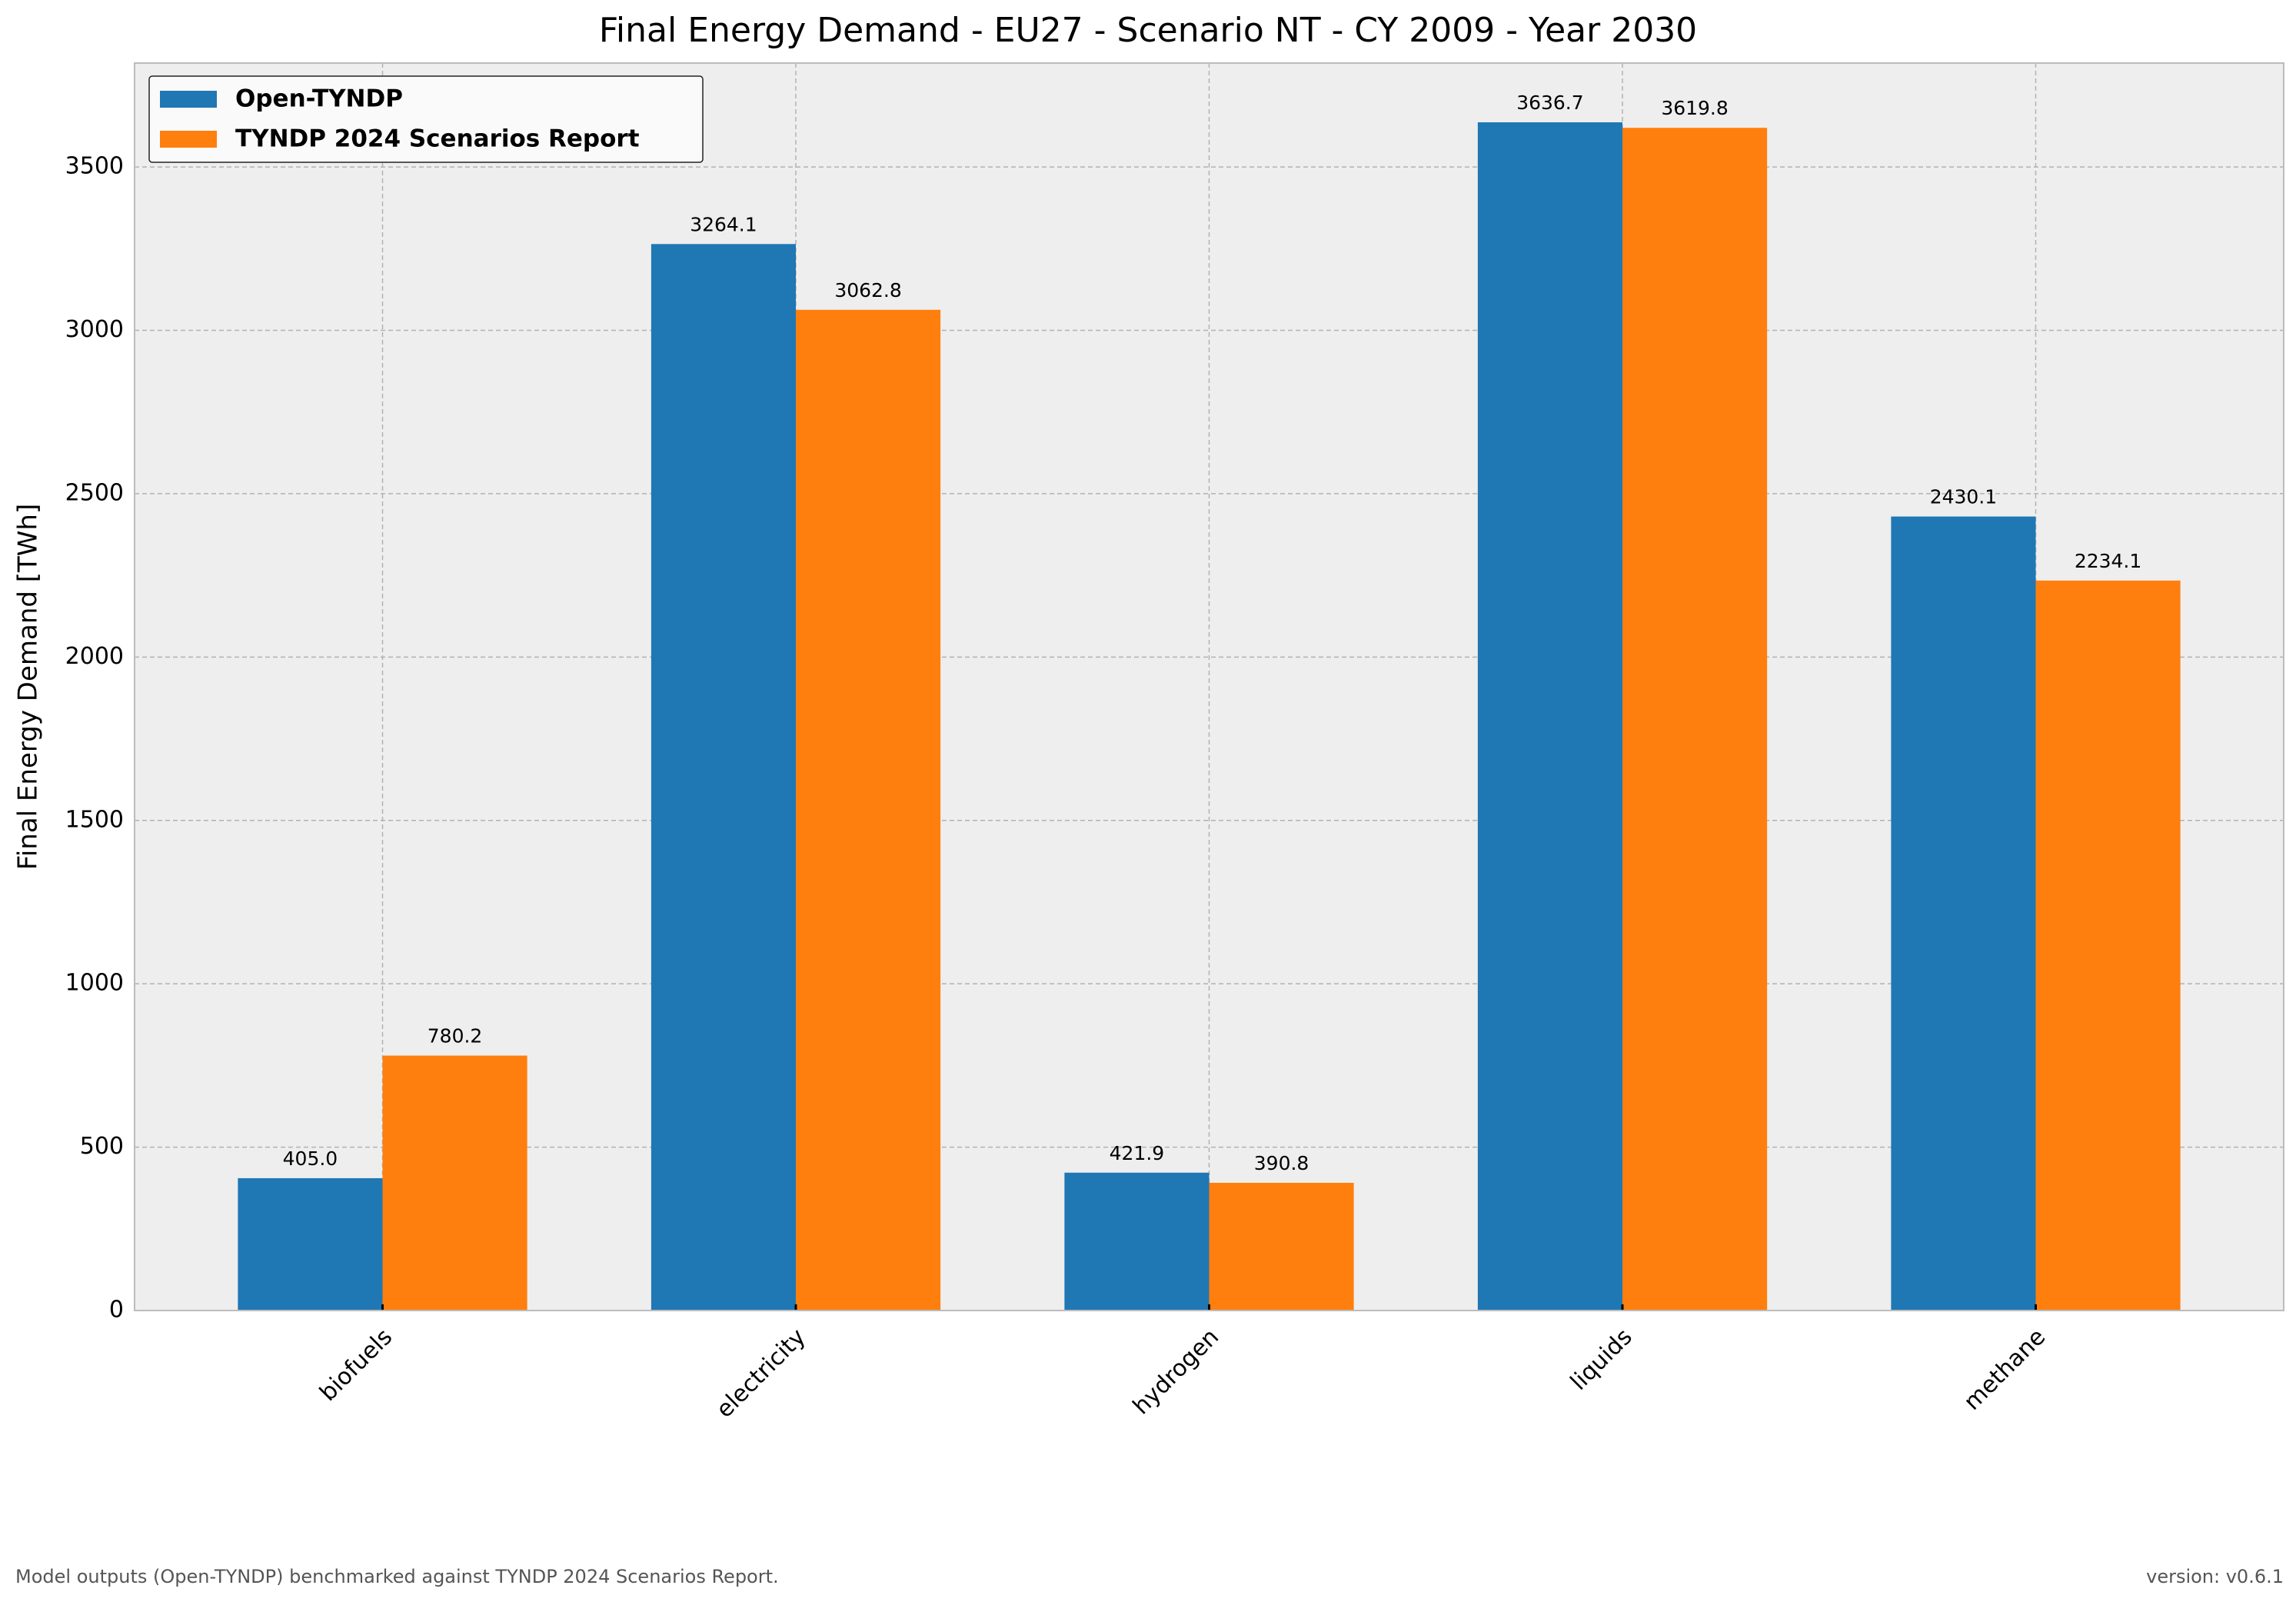  Describe the element at coordinates (94, 656) in the screenshot. I see `y-tick-label: 2000` at that location.